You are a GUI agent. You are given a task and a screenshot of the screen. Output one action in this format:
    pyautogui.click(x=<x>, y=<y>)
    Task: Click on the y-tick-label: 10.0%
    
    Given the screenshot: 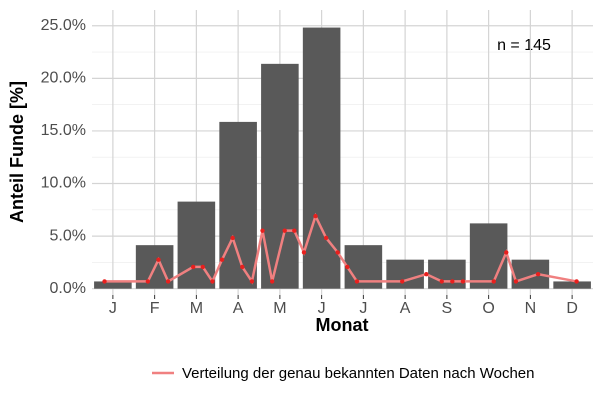 What is the action you would take?
    pyautogui.click(x=63, y=183)
    